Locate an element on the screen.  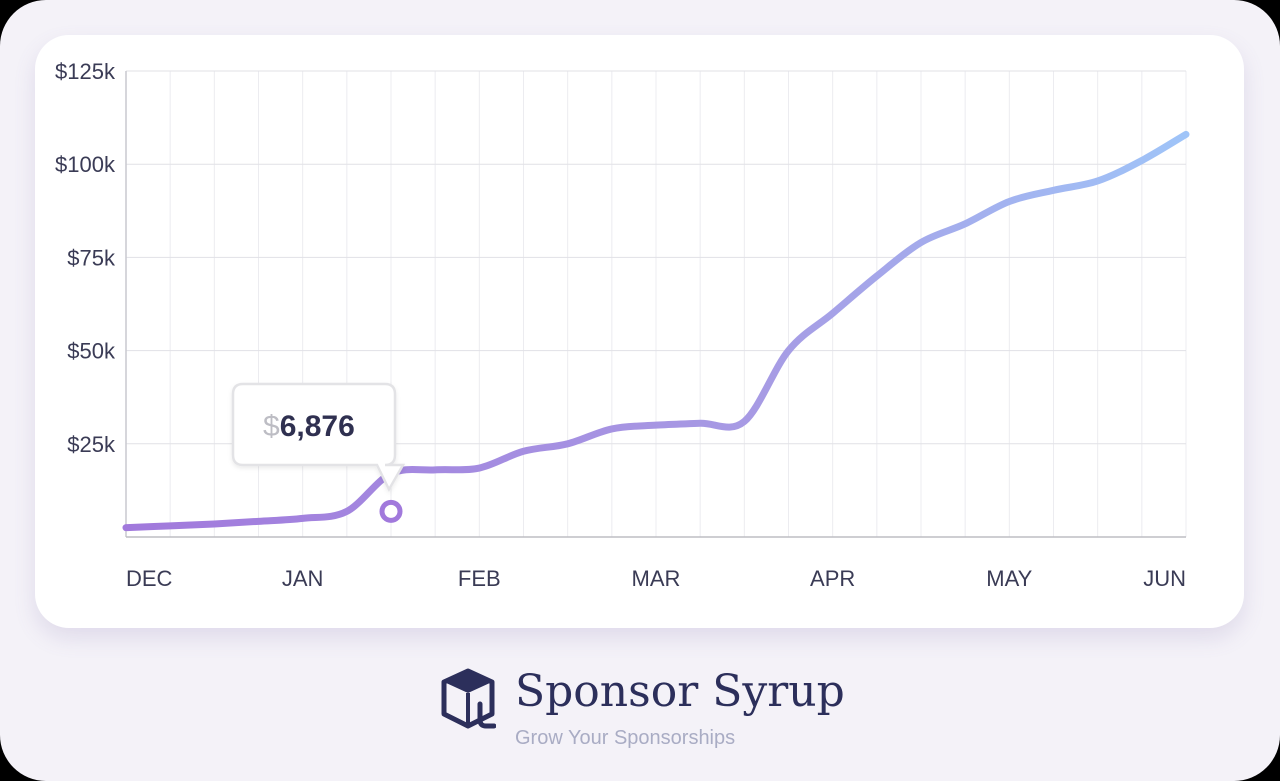
tooltip-amount: 6,876 is located at coordinates (317, 426).